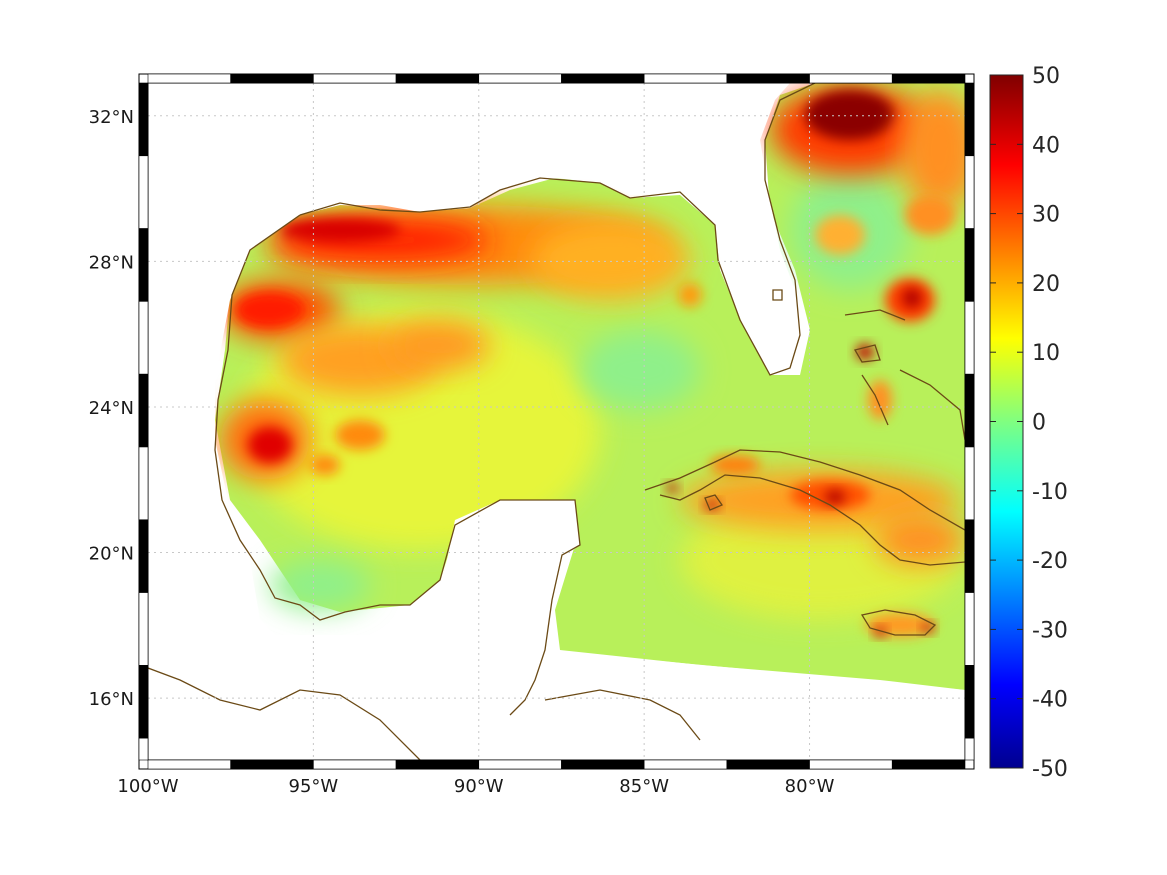 The width and height of the screenshot is (1167, 875). I want to click on jamaica-coast-line, so click(898, 622).